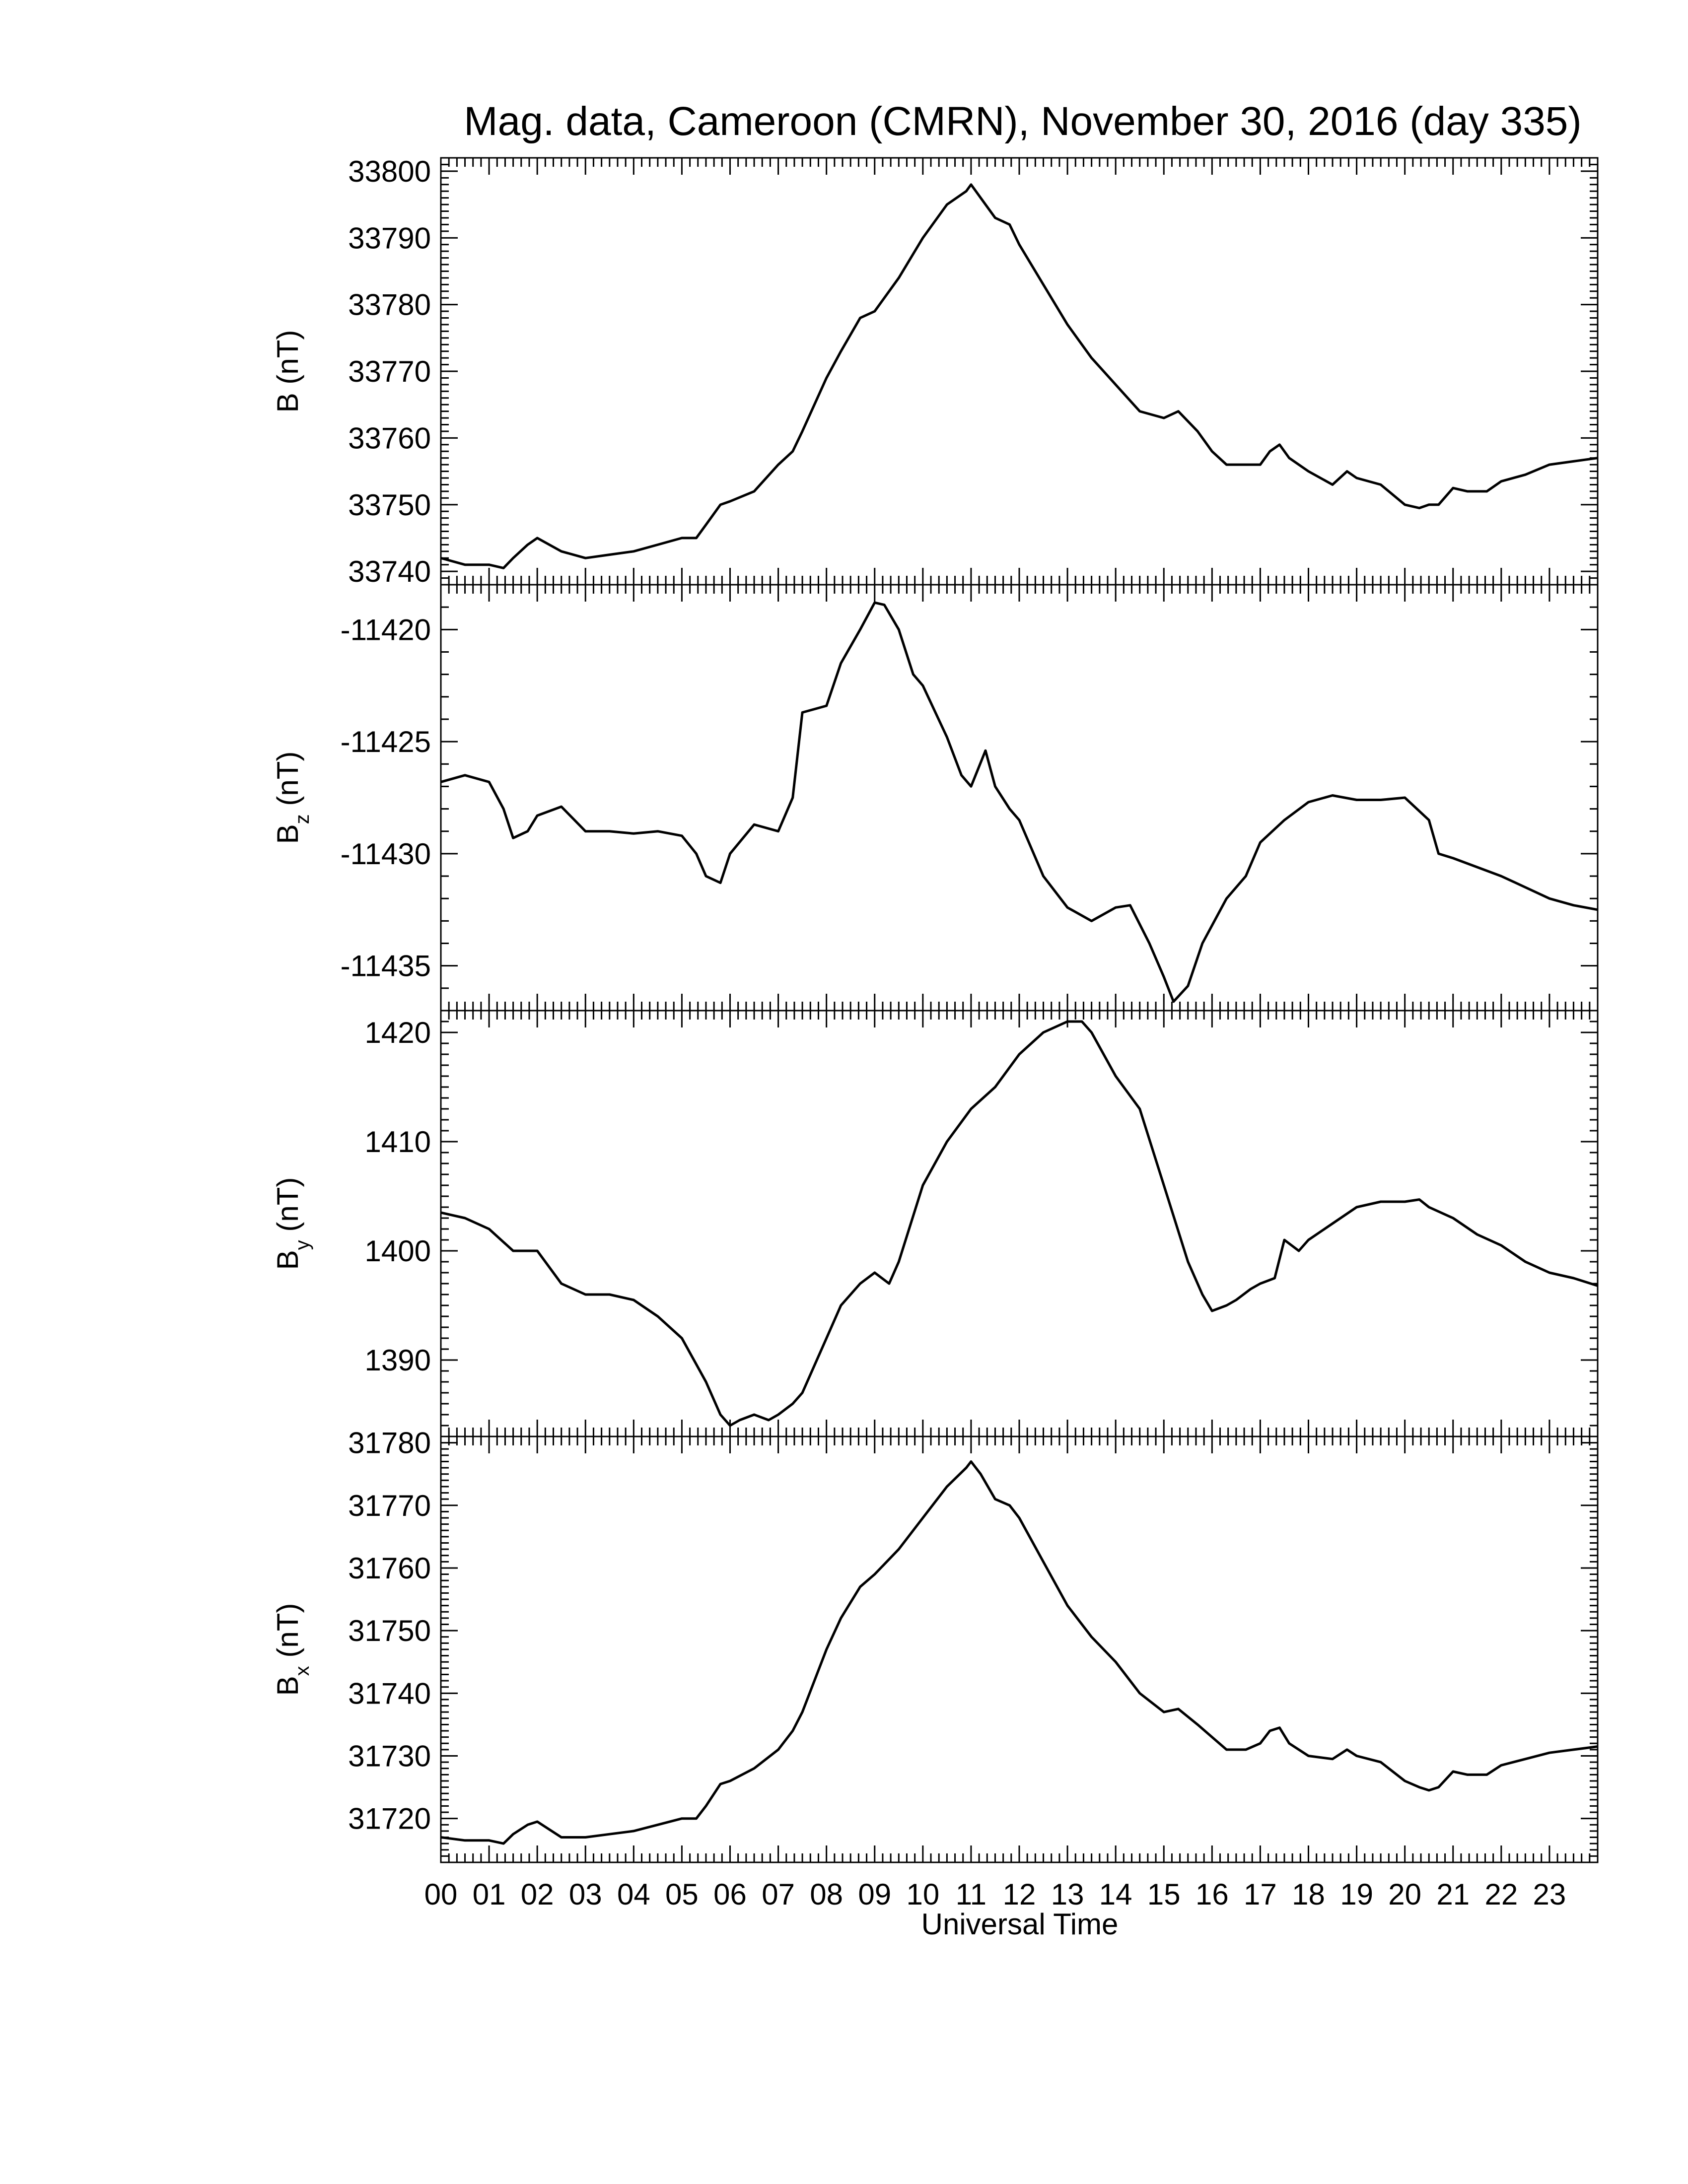 This screenshot has height=2184, width=1688. I want to click on x-tick-label: 02, so click(537, 1894).